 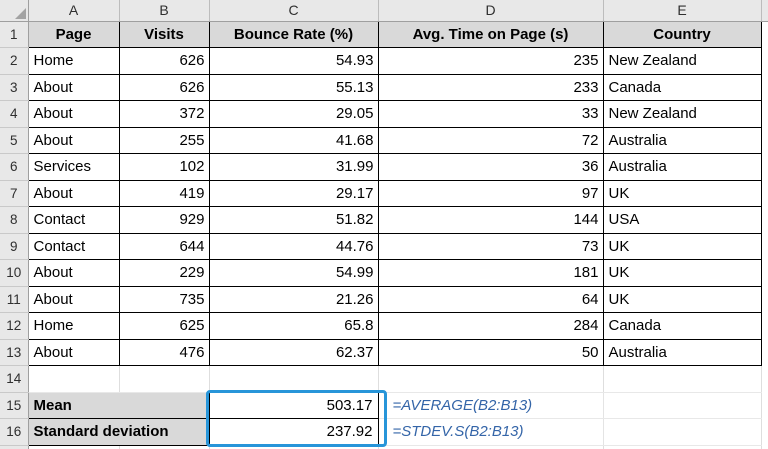 I want to click on cell-c9: 44.76, so click(x=293, y=246).